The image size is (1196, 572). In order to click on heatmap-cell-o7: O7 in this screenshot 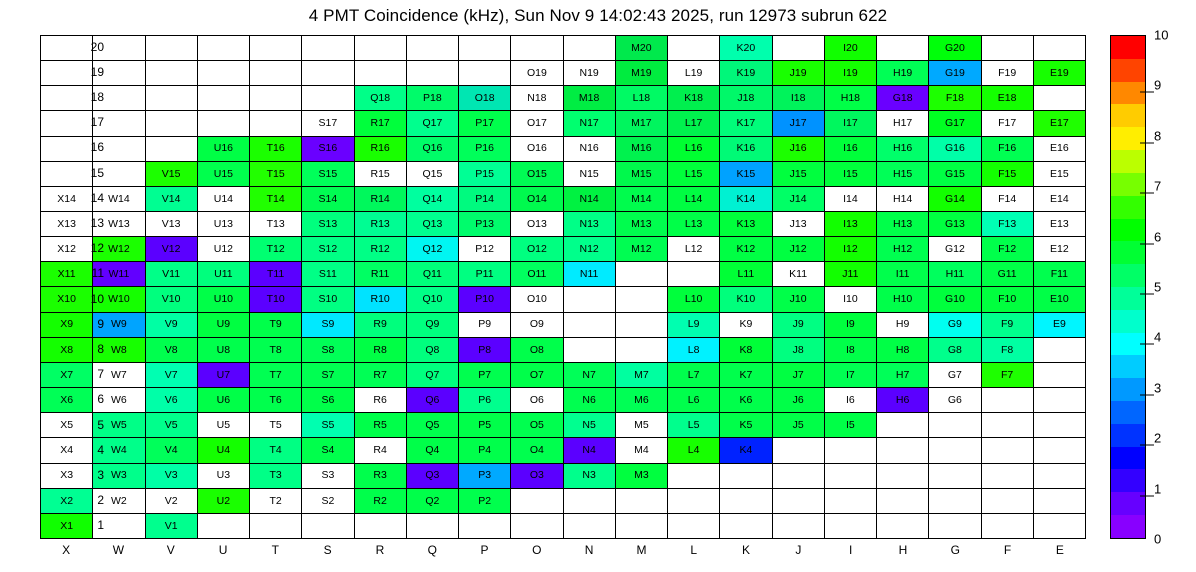, I will do `click(537, 375)`.